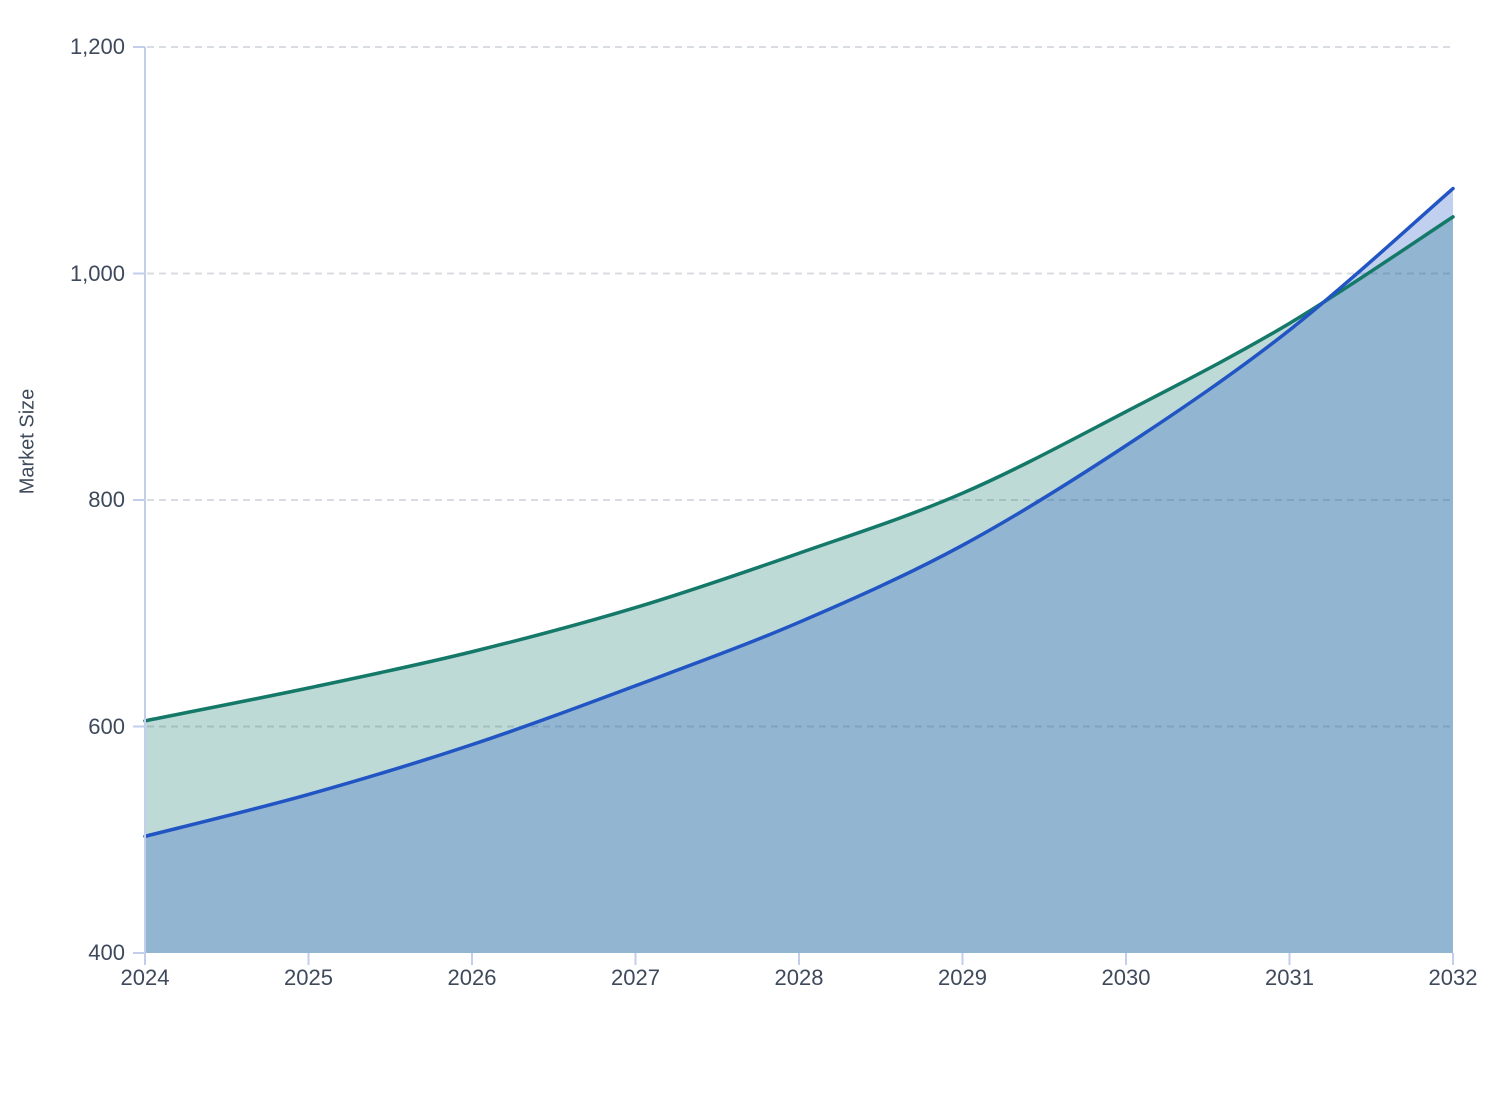 This screenshot has width=1508, height=1120. Describe the element at coordinates (308, 977) in the screenshot. I see `x-tick-label-2025: 2025` at that location.